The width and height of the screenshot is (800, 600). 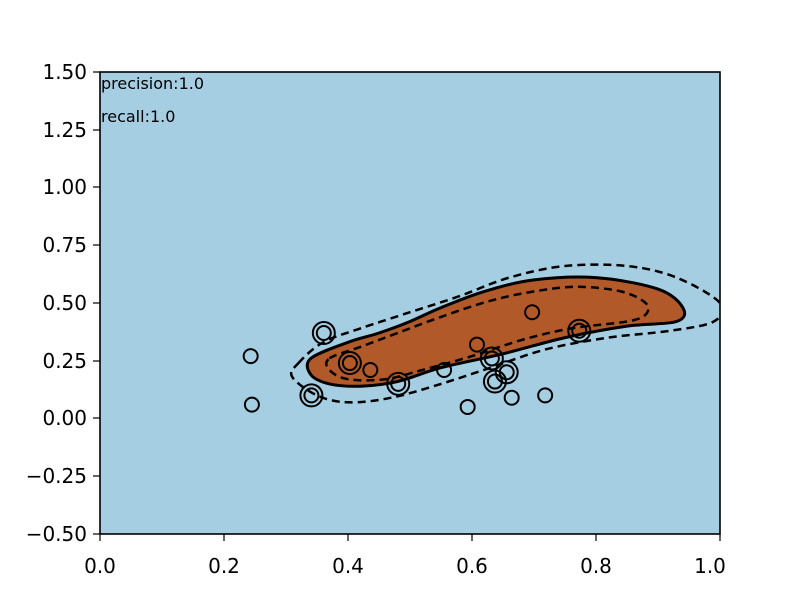 What do you see at coordinates (64, 72) in the screenshot?
I see `y-tick-label: 1.50` at bounding box center [64, 72].